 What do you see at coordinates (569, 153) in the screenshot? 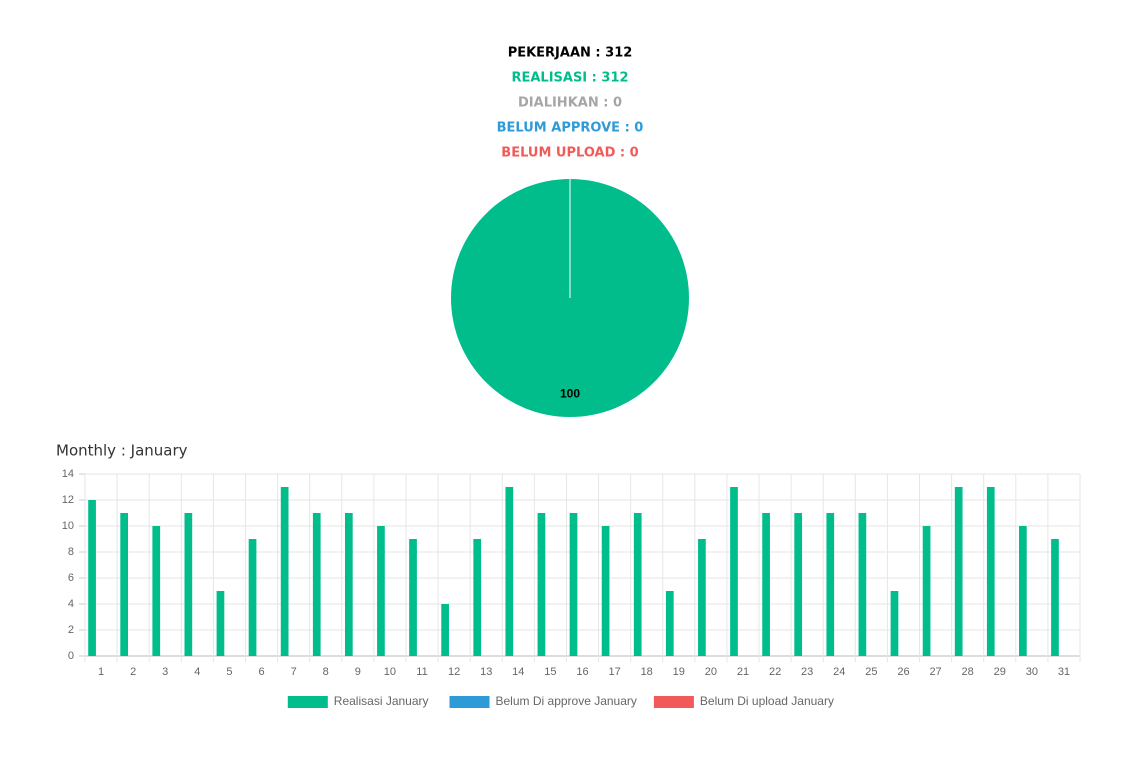
I see `summary-line: BELUM UPLOAD : 0` at bounding box center [569, 153].